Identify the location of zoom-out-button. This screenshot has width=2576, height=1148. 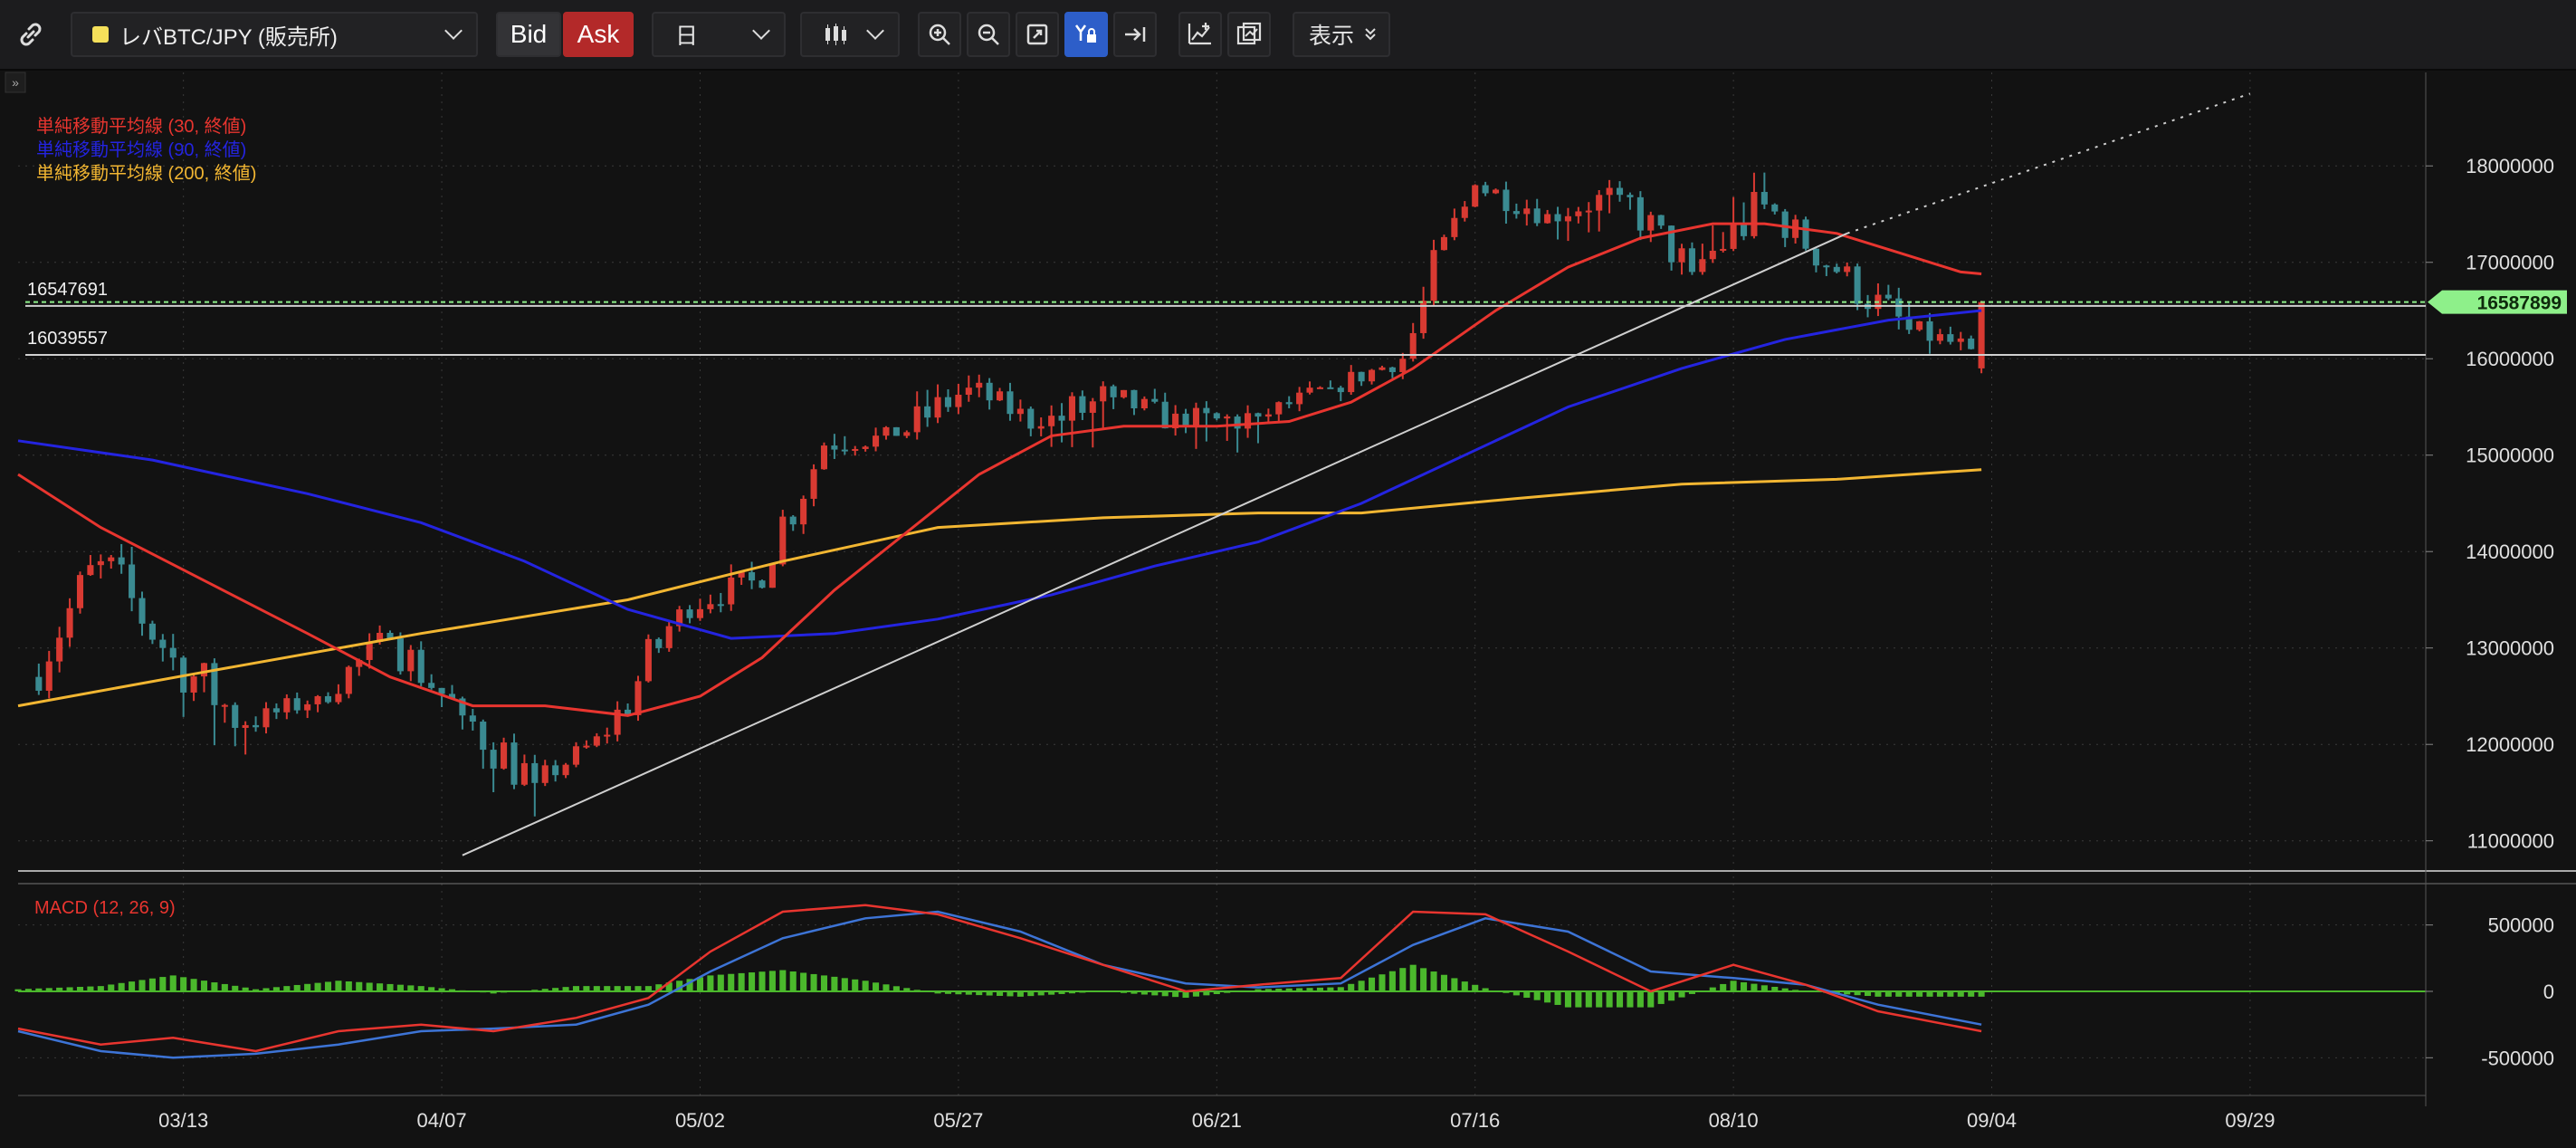
(989, 34).